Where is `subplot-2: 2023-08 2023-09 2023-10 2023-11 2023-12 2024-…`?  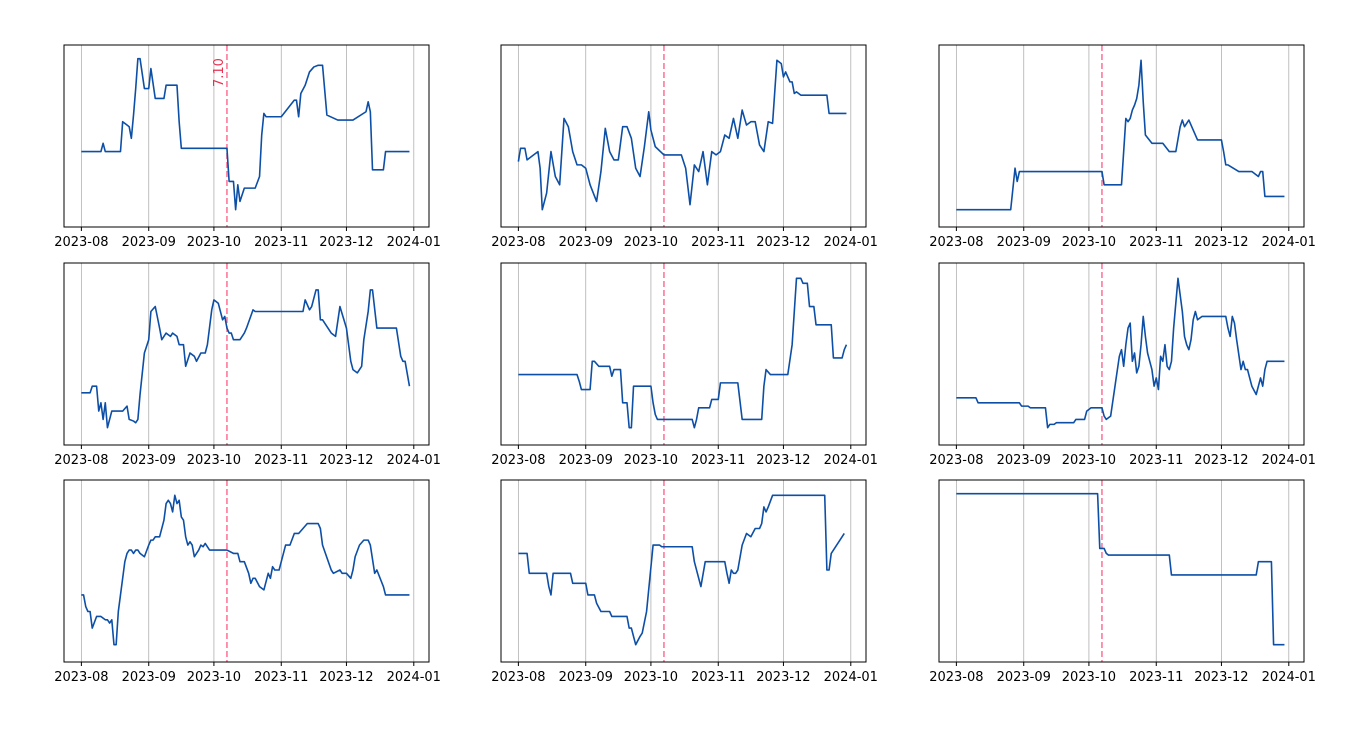 subplot-2: 2023-08 2023-09 2023-10 2023-11 2023-12 2024-… is located at coordinates (684, 147).